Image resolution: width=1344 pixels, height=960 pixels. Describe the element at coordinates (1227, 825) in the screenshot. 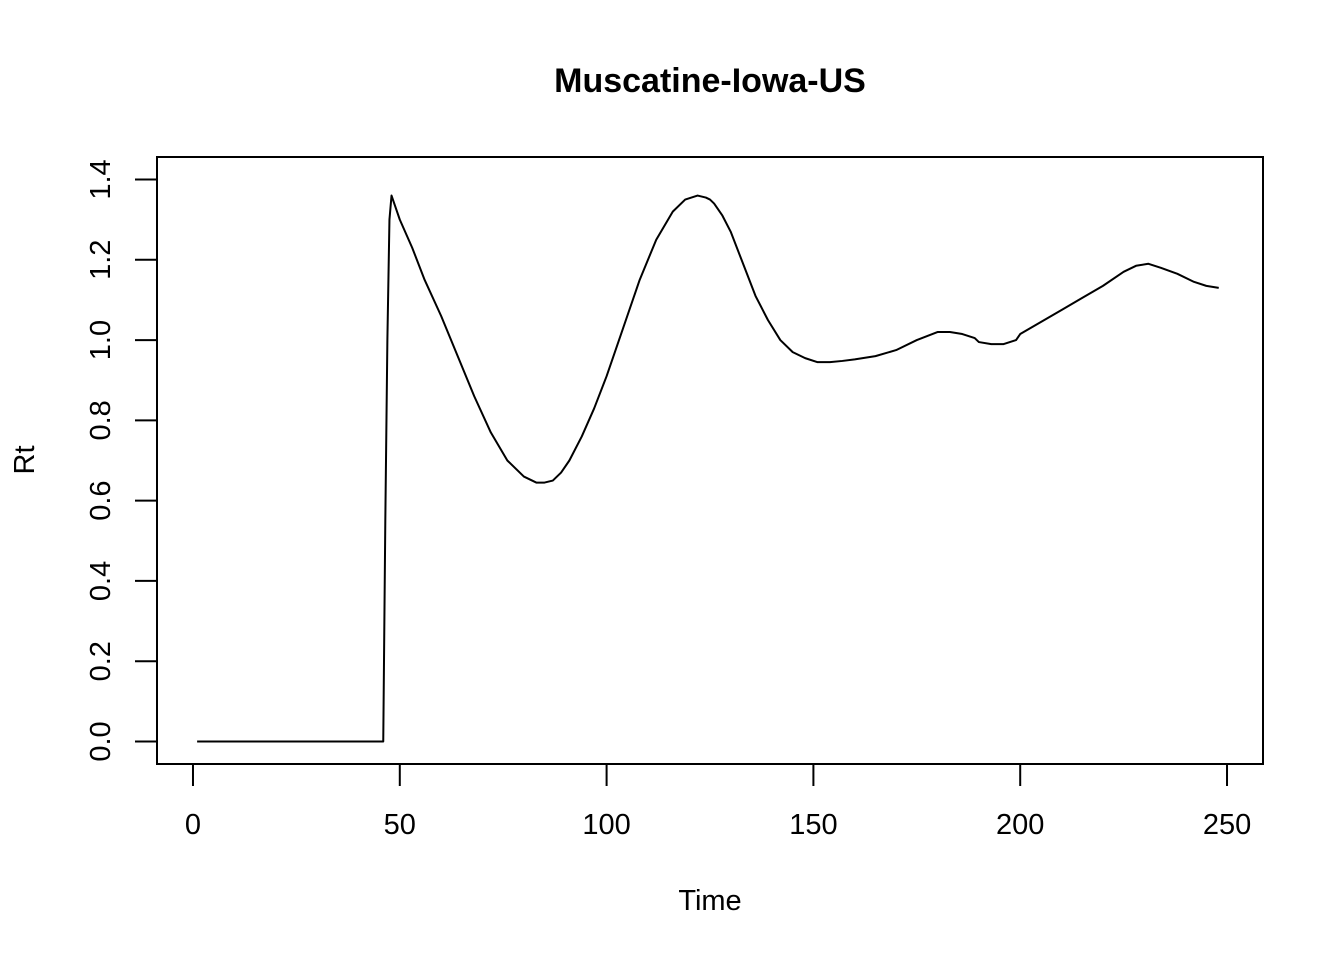

I see `x-tick-label: 250` at that location.